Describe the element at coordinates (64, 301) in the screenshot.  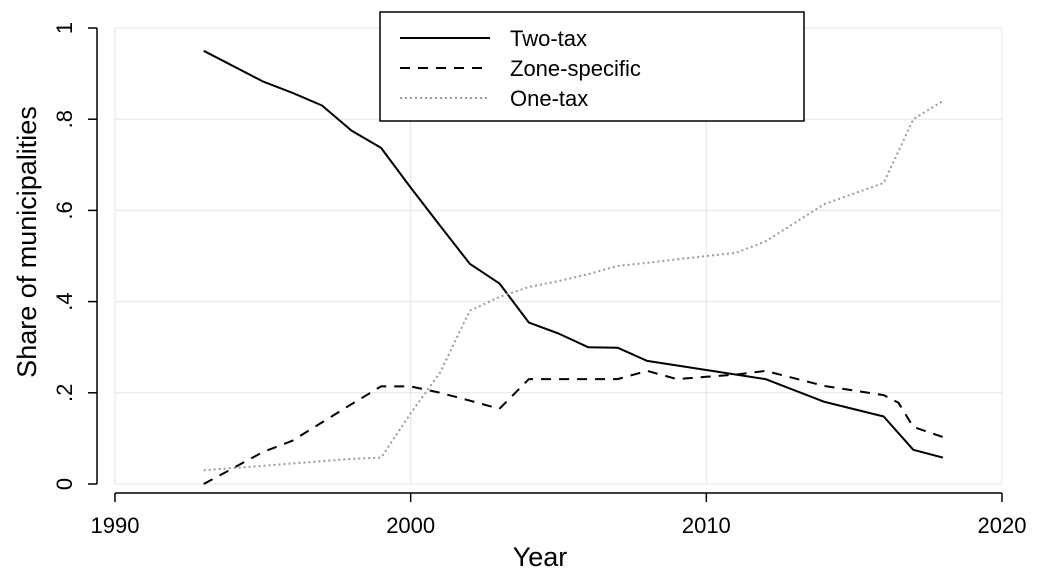
I see `y-tick-label: .4` at that location.